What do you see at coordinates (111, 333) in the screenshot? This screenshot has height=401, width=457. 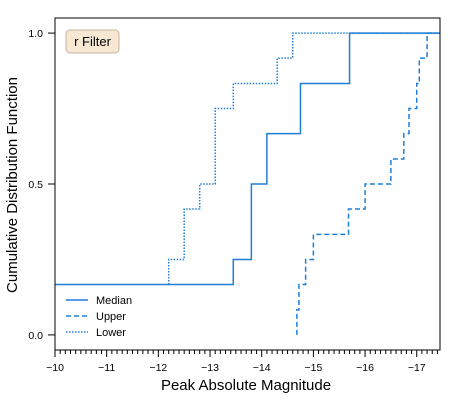 I see `legend-label-lower: Lower` at bounding box center [111, 333].